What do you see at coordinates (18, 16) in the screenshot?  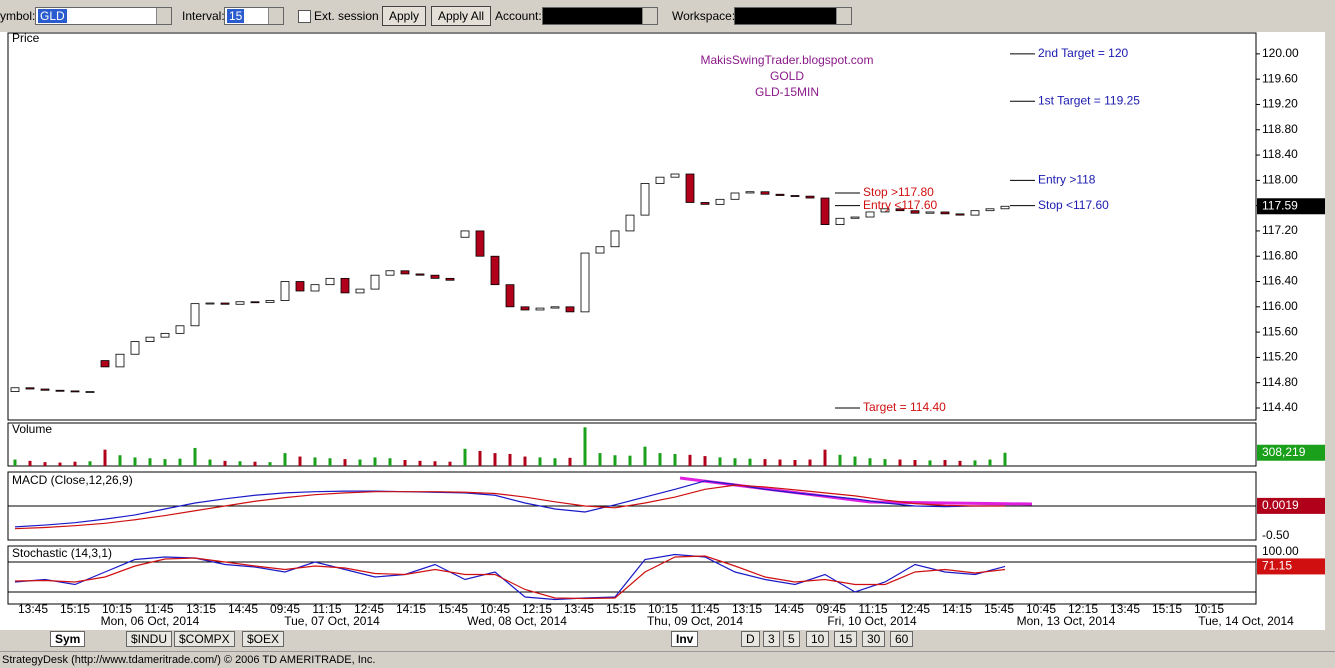 I see `symbol-label: ymbol:` at bounding box center [18, 16].